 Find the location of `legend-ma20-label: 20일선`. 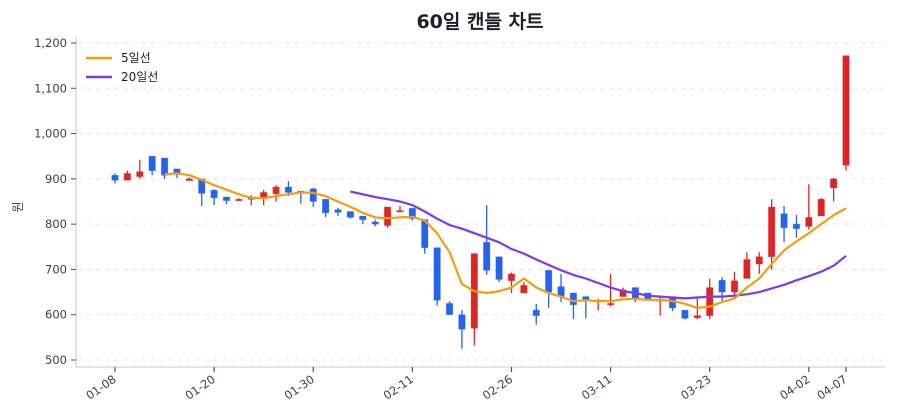

legend-ma20-label: 20일선 is located at coordinates (139, 77).